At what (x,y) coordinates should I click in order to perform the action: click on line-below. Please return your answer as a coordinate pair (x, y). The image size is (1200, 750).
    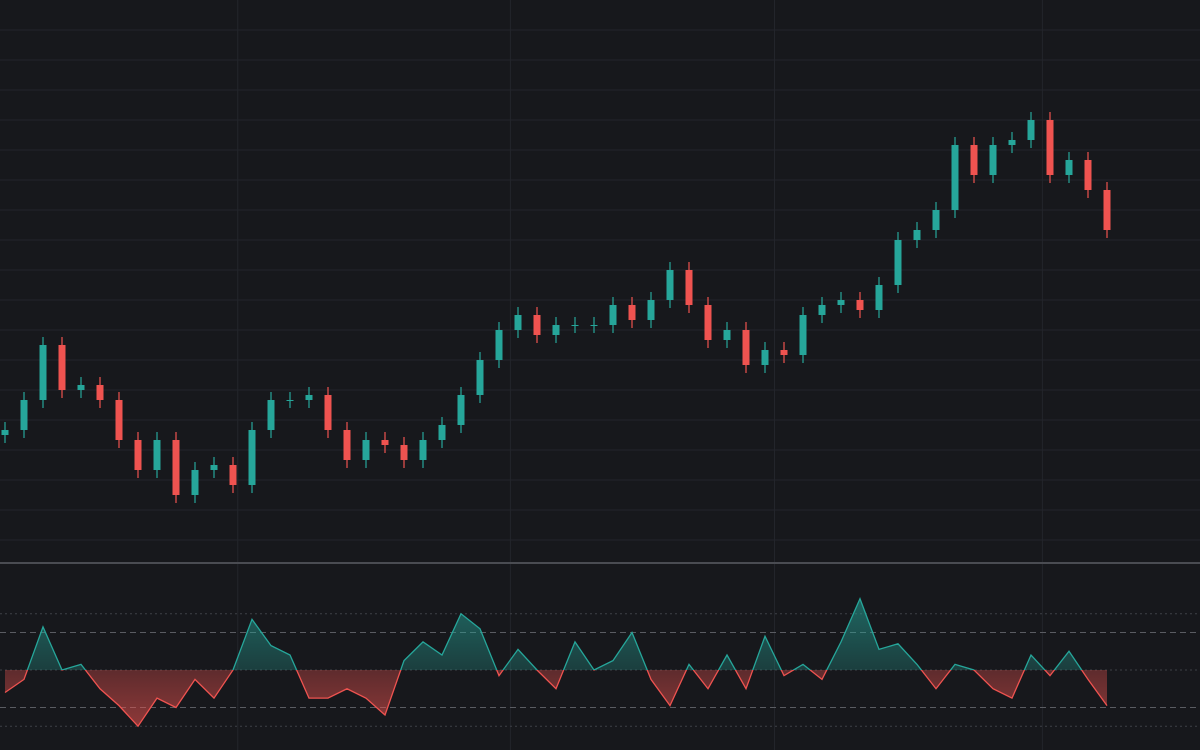
    Looking at the image, I should click on (556, 699).